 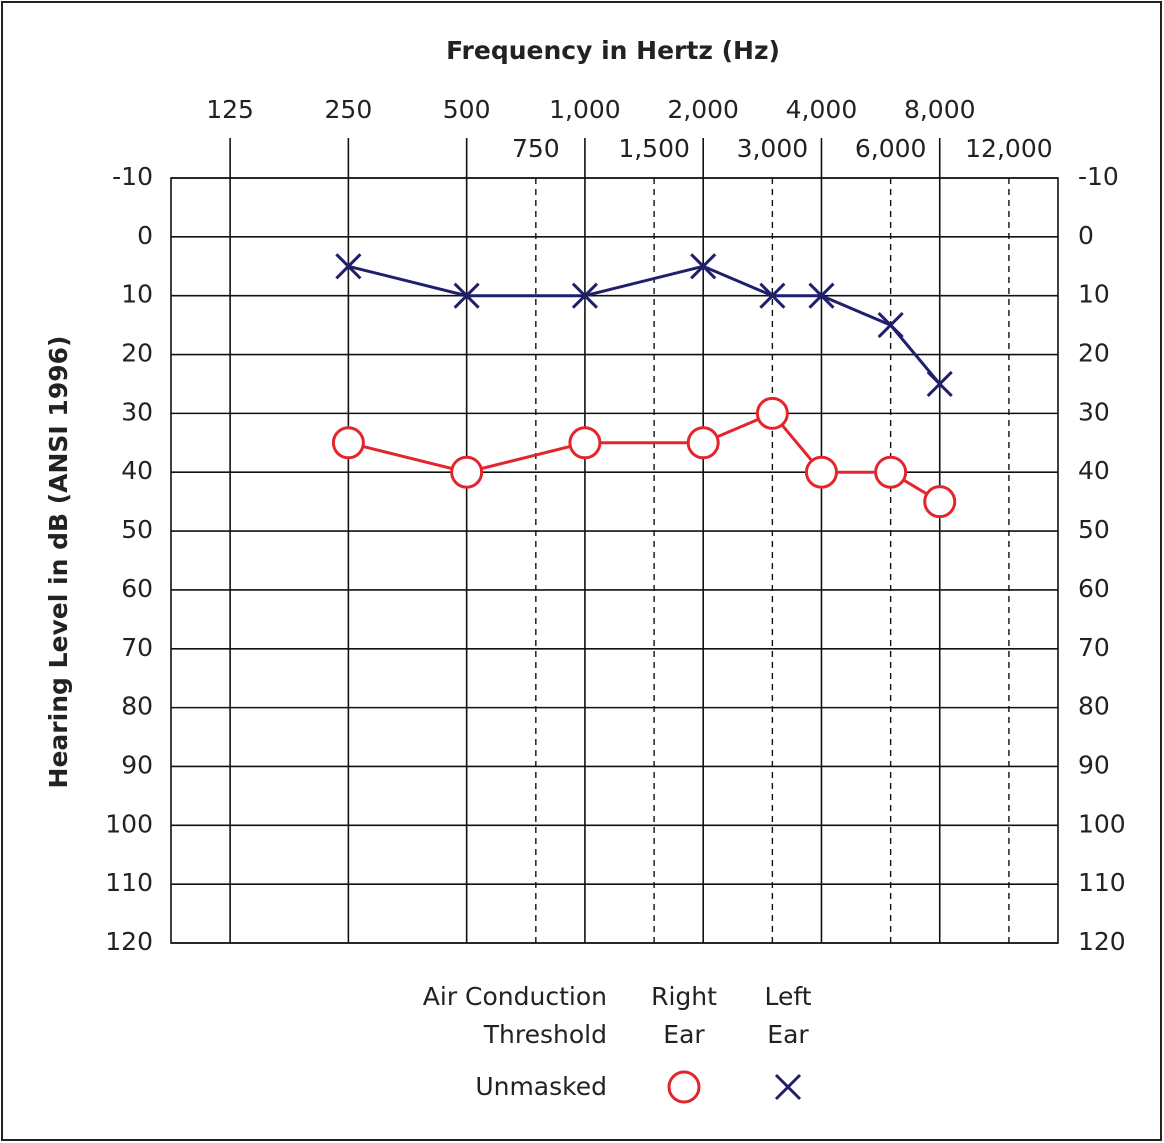 What do you see at coordinates (137, 529) in the screenshot?
I see `y-tick-label: 50` at bounding box center [137, 529].